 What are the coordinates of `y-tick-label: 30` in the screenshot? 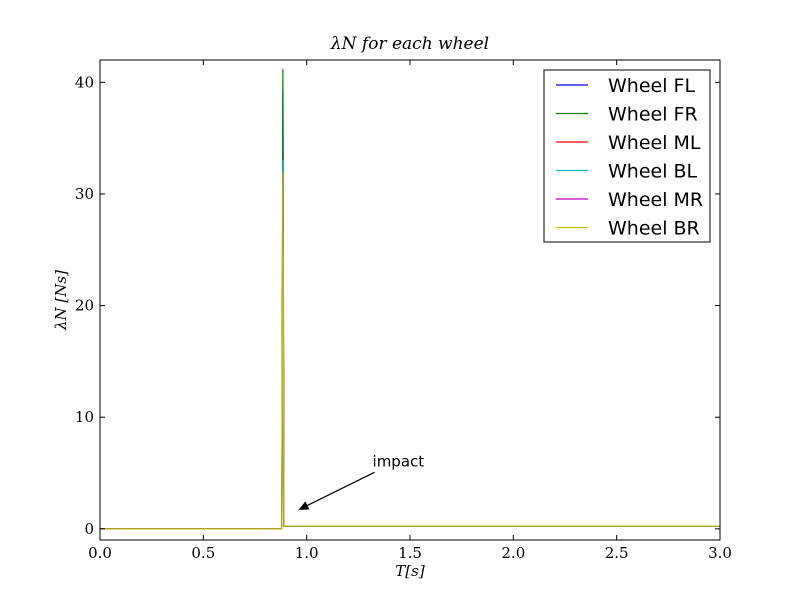 It's located at (84, 194).